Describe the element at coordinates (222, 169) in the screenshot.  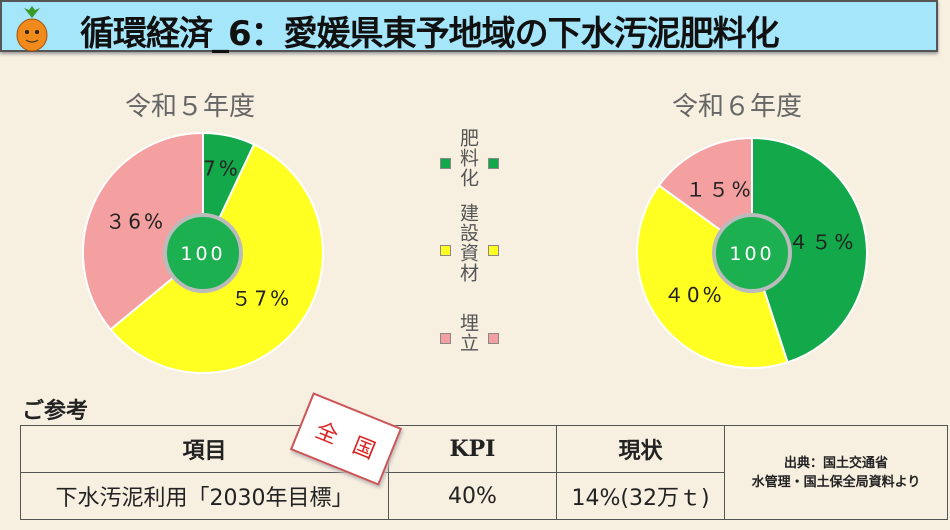
I see `slice-label: 7%` at that location.